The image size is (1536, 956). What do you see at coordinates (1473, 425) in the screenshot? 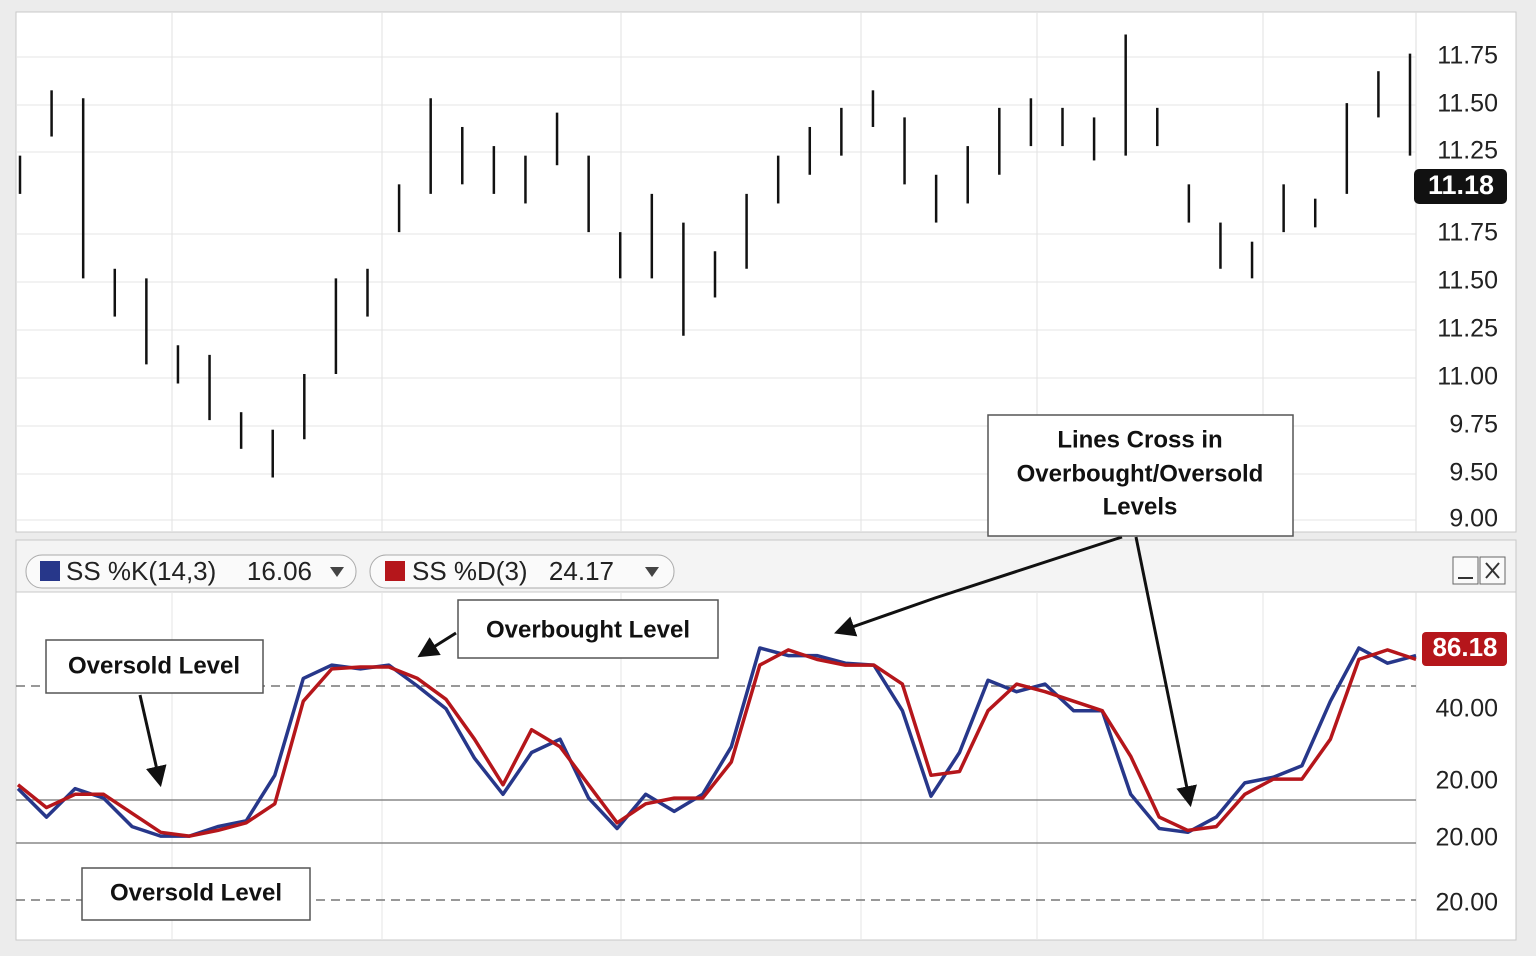
I see `y-axis-label: 9.75` at bounding box center [1473, 425].